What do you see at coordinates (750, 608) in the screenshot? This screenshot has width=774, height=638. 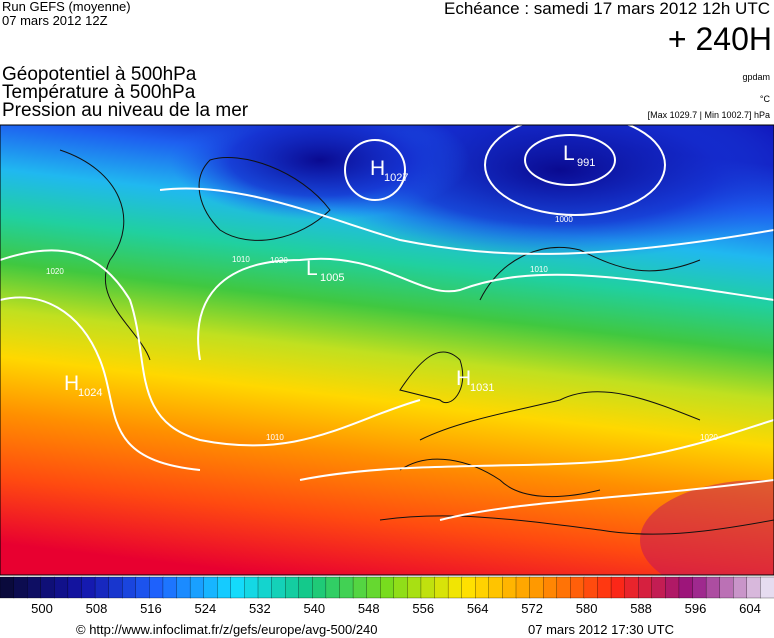 I see `colorbar-label: 604` at bounding box center [750, 608].